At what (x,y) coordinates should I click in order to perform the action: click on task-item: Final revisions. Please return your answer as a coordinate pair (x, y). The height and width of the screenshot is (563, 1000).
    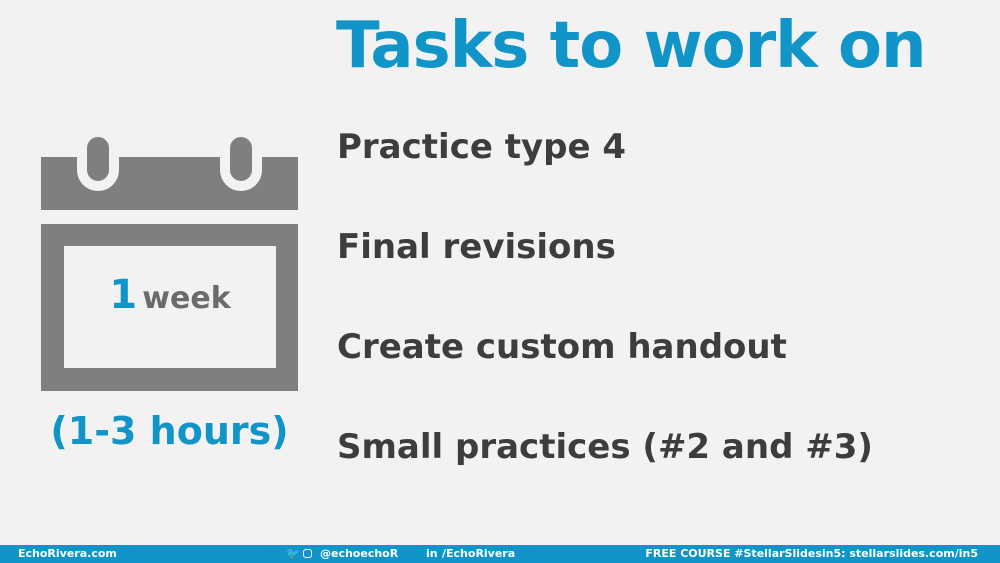
    Looking at the image, I should click on (476, 247).